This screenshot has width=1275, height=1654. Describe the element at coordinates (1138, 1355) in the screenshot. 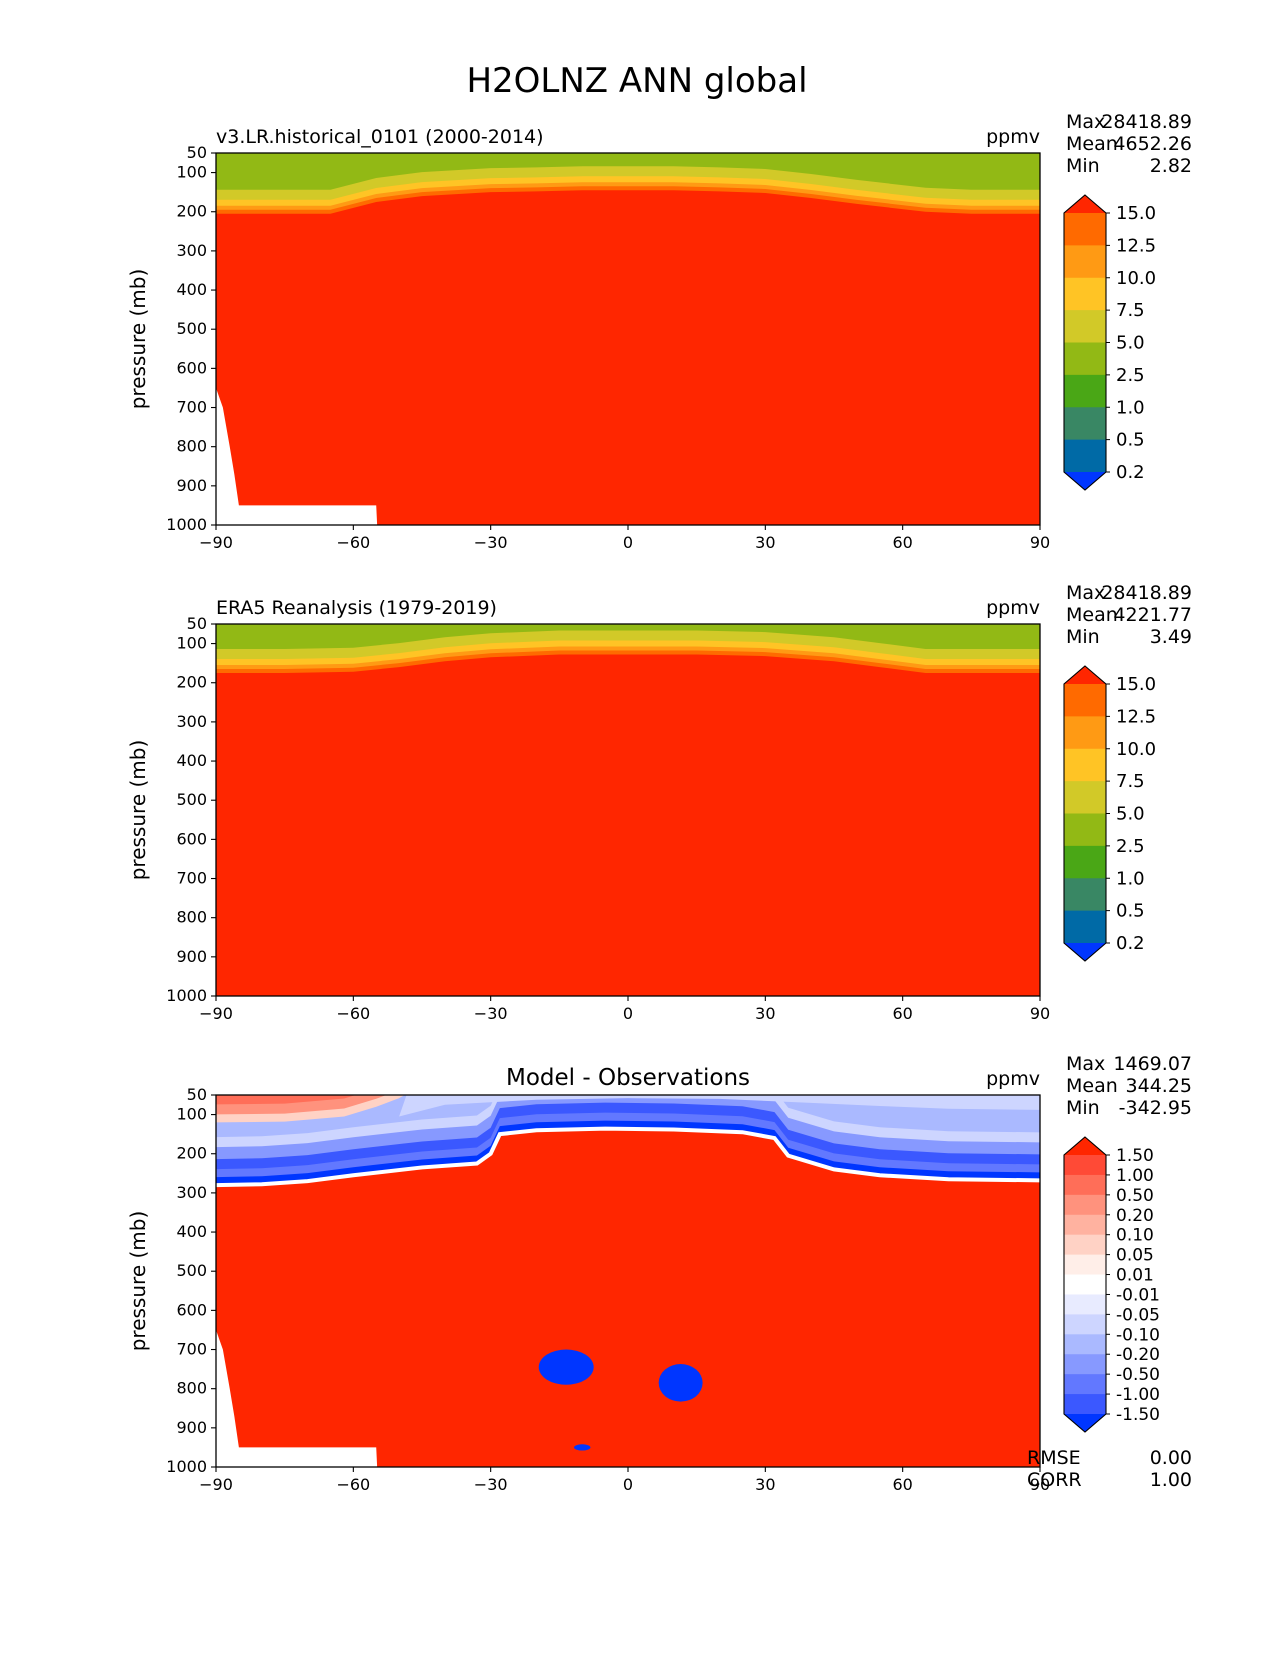

I see `colorbar-label: -0.20` at that location.